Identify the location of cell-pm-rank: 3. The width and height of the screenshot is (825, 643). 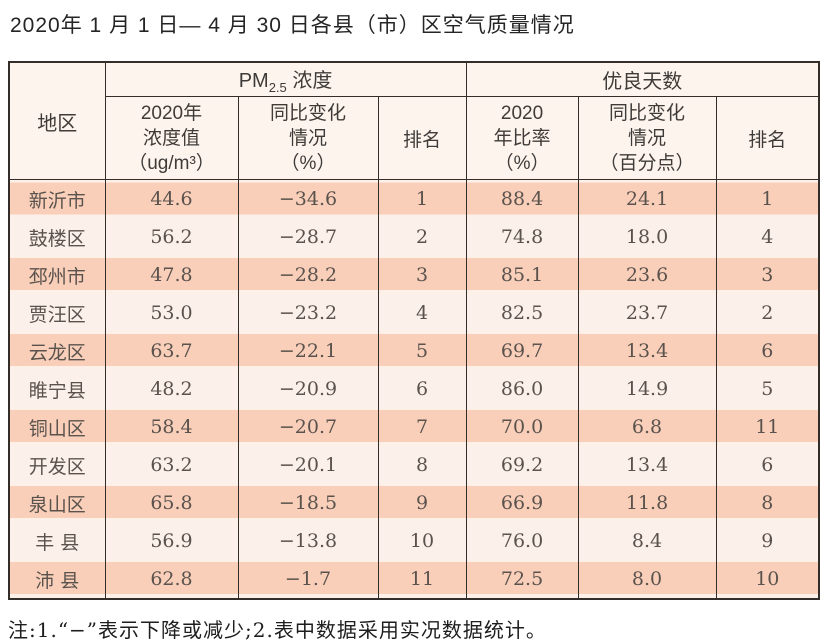
(422, 275).